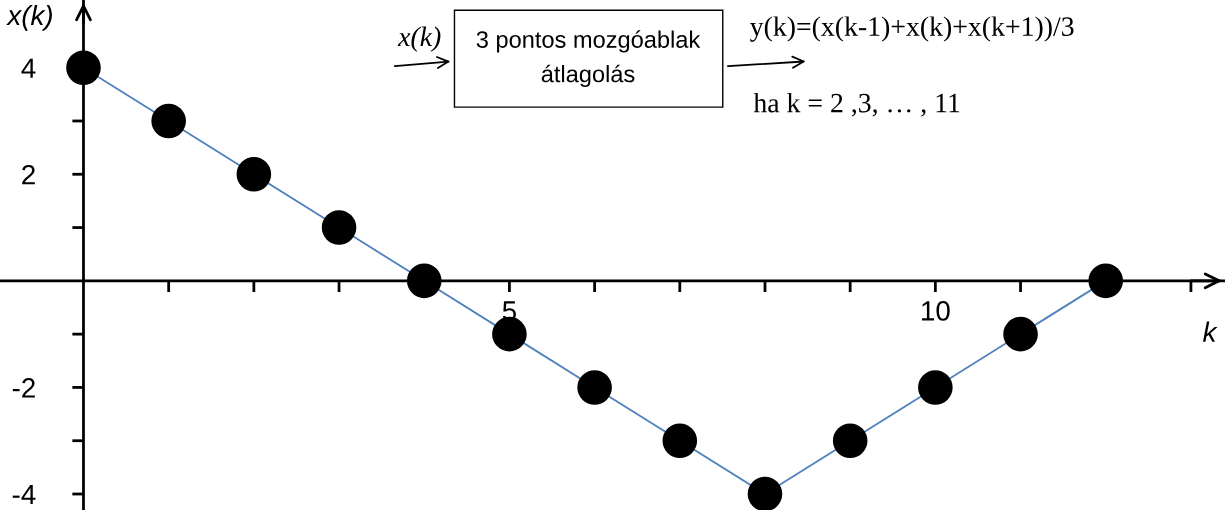 This screenshot has height=510, width=1225. What do you see at coordinates (419, 39) in the screenshot?
I see `annotation: x(k)` at bounding box center [419, 39].